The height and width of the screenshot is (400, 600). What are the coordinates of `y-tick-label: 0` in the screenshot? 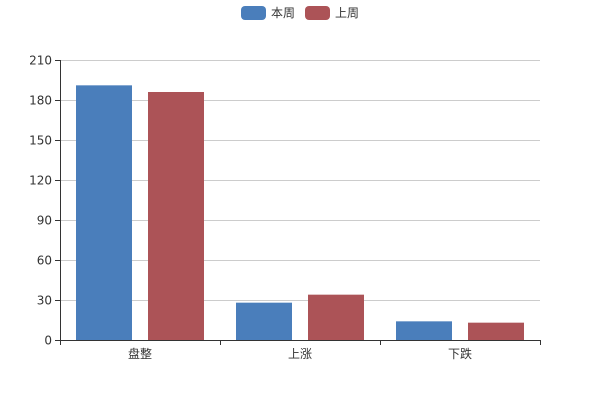 It's located at (48, 341).